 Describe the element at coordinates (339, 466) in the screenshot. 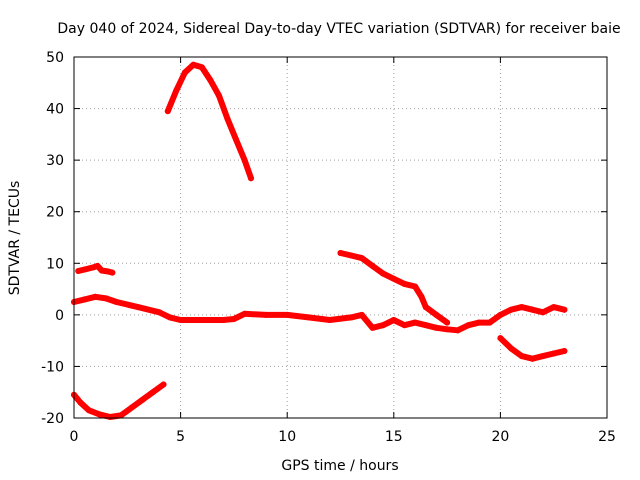

I see `x-axis-label: GPS time / hours` at that location.